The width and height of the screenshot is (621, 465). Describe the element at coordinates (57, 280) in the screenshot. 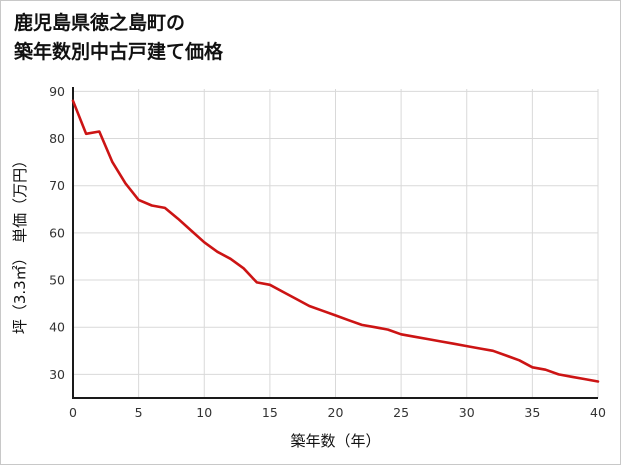

I see `y-tick-label: 50` at that location.